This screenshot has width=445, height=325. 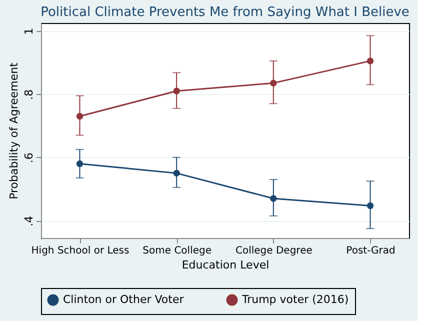 What do you see at coordinates (123, 299) in the screenshot?
I see `legend-label: Clinton or Other Voter` at bounding box center [123, 299].